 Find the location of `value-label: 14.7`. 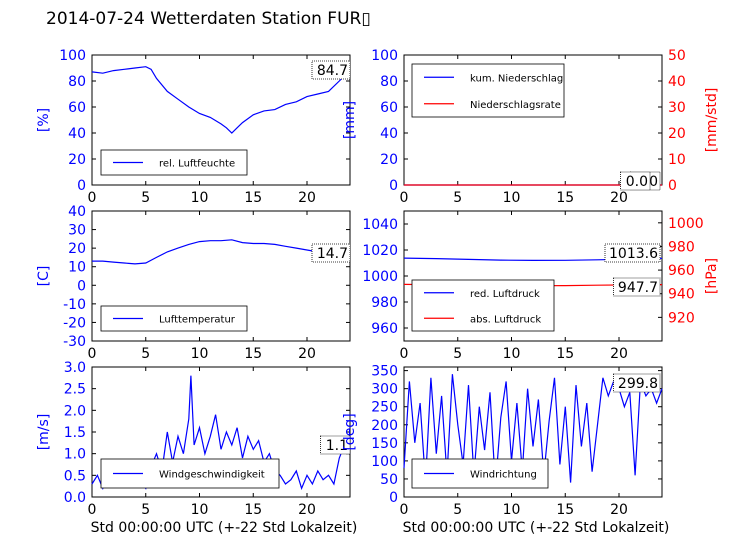

value-label: 14.7 is located at coordinates (332, 254).